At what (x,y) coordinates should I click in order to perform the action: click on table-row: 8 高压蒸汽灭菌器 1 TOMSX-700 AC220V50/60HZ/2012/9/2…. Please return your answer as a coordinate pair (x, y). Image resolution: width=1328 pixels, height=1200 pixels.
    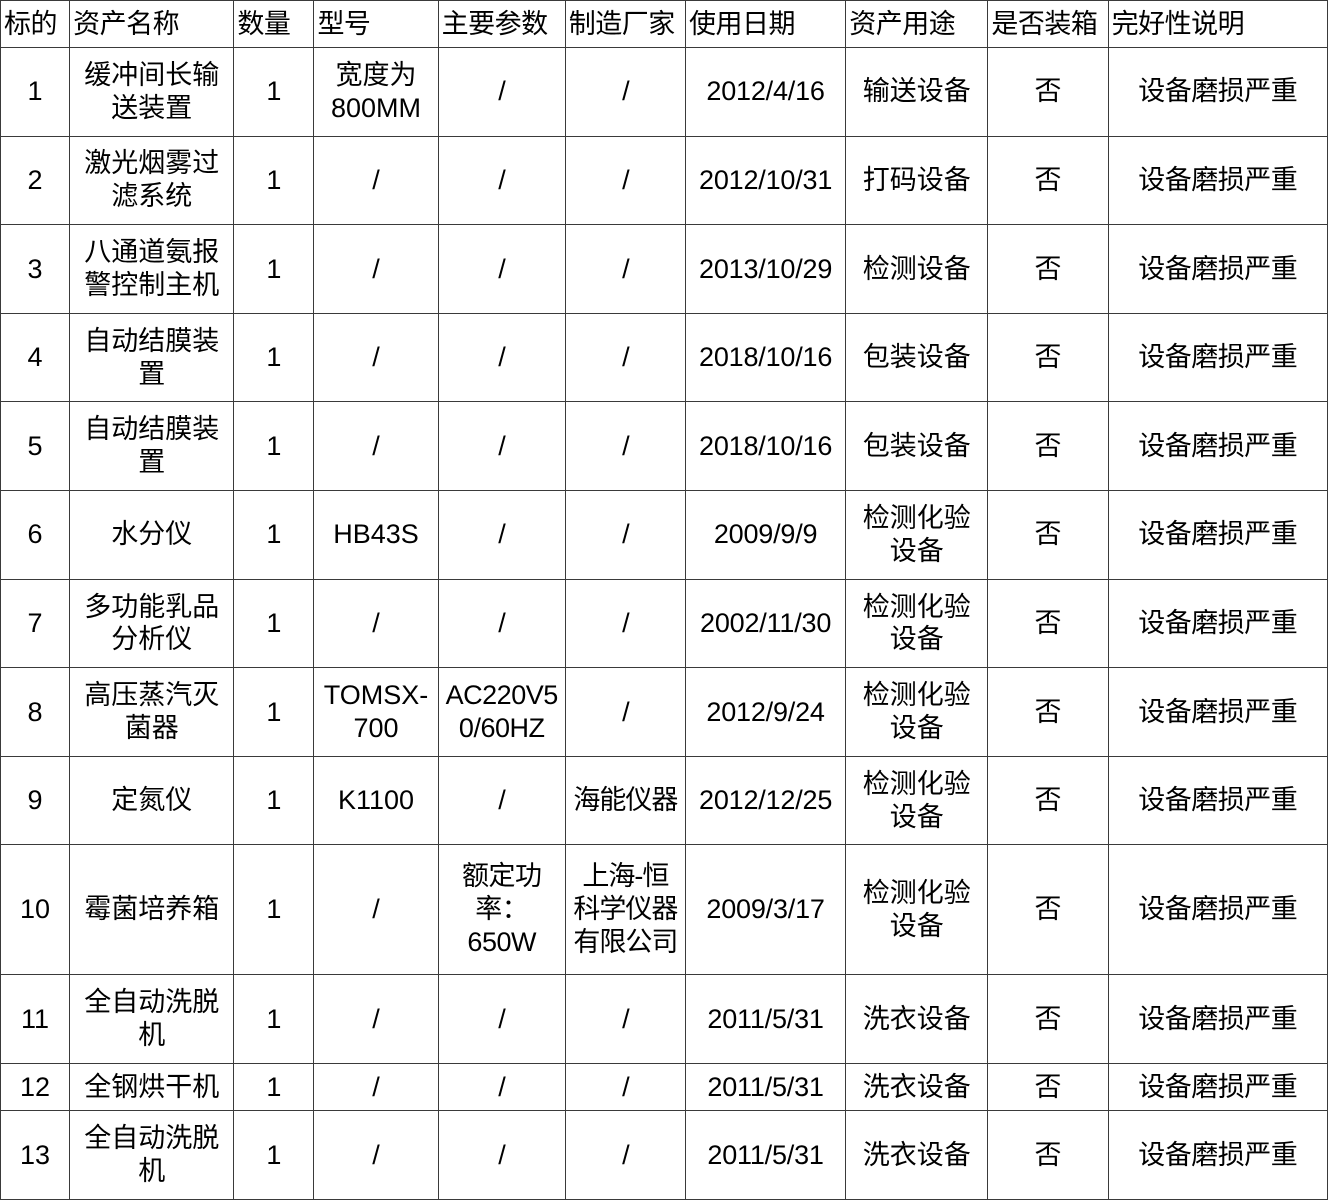
    Looking at the image, I should click on (664, 712).